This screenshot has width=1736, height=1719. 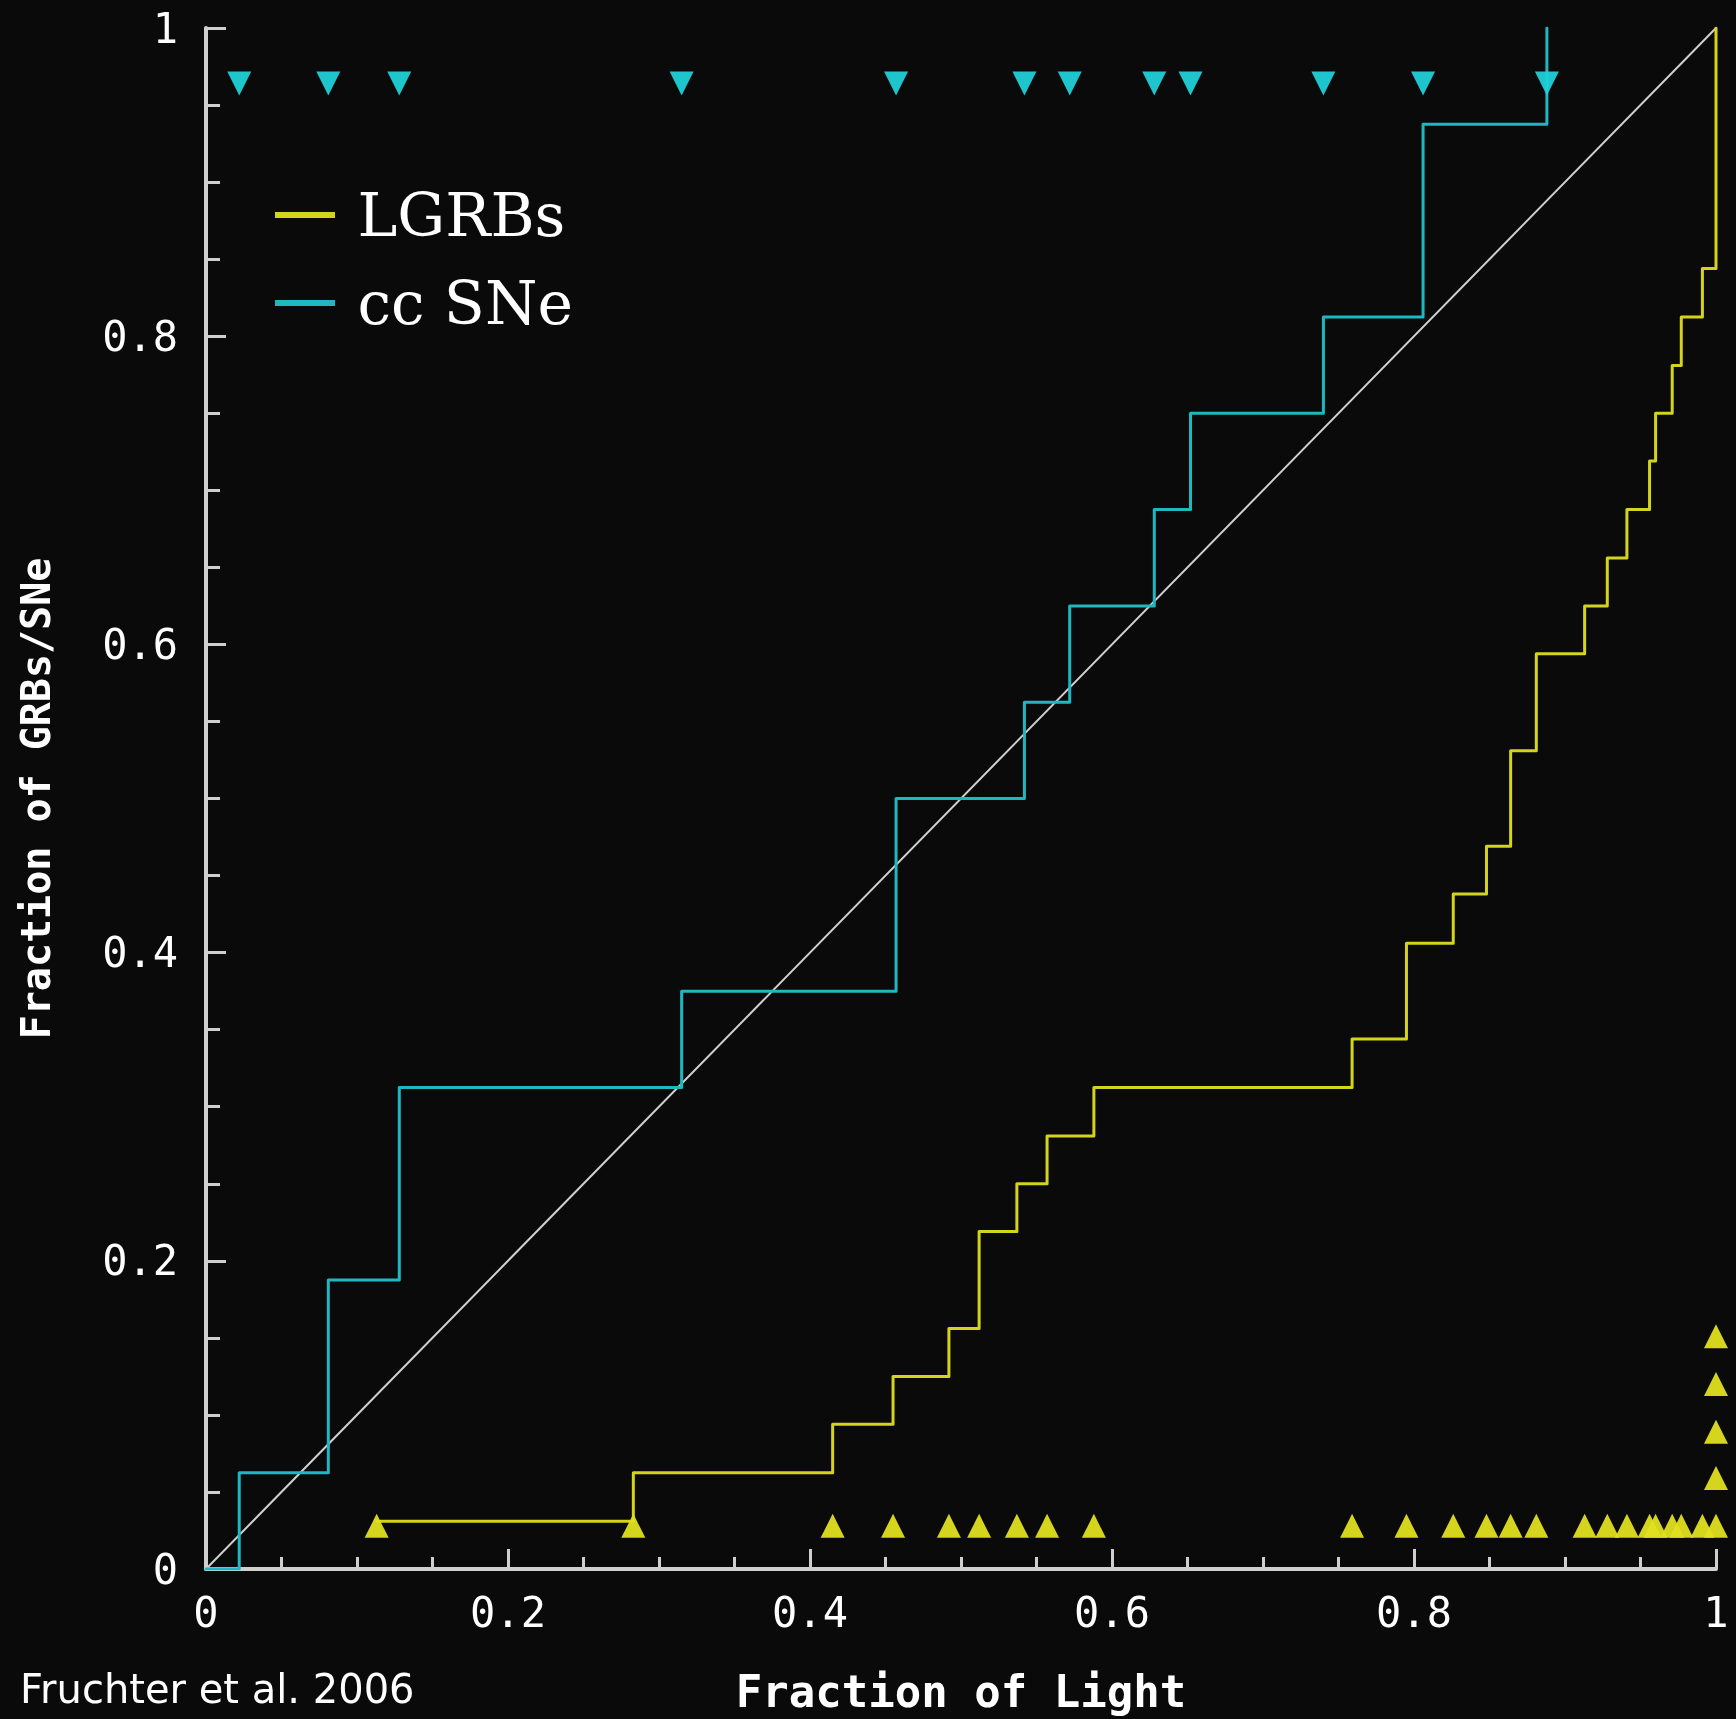 I want to click on y-tick-label: 0, so click(x=165, y=1569).